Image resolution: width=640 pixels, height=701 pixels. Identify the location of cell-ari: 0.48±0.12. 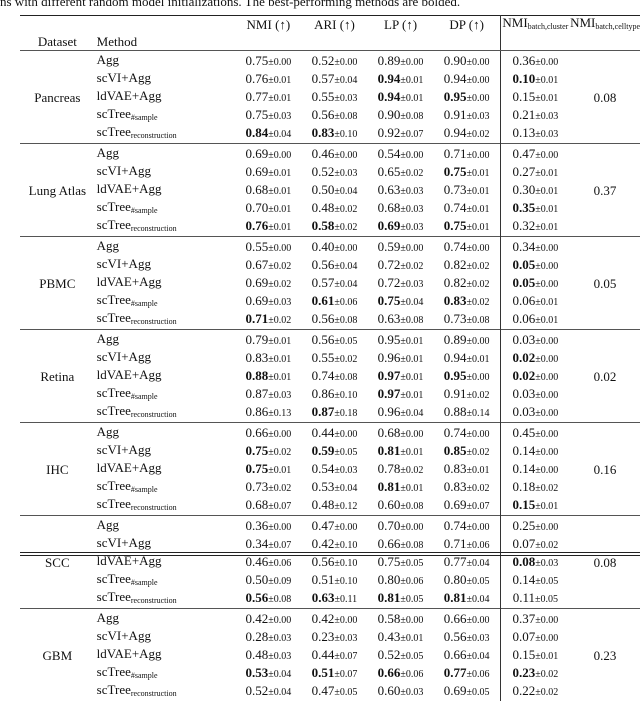
(334, 506).